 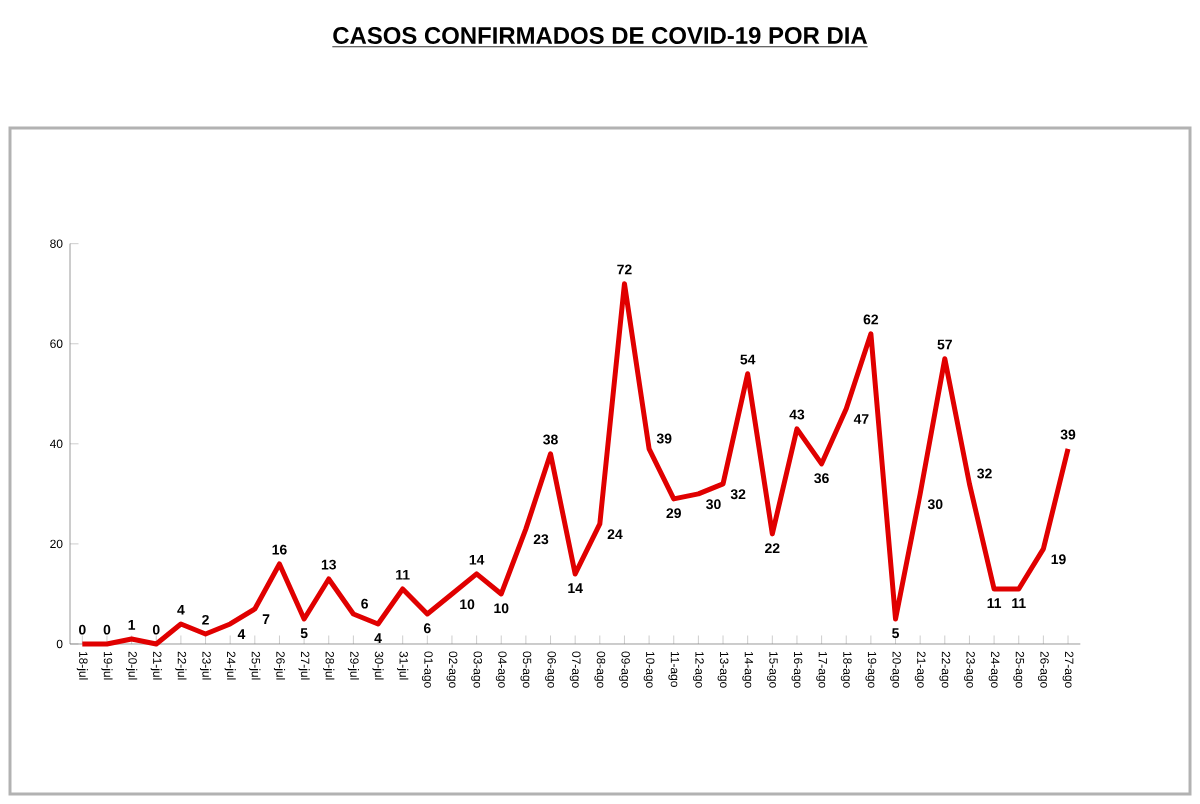 I want to click on chart-title: CASOS CONFIRMADOS DE COVID-19 POR DIA, so click(x=600, y=35).